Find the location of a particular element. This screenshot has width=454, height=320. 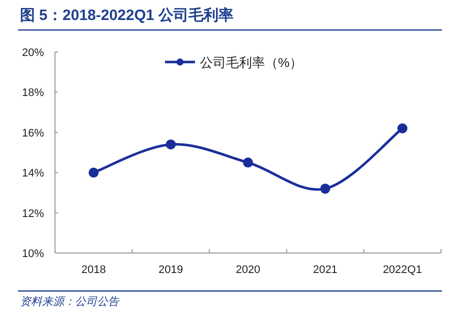

xtick-label: 2018 is located at coordinates (93, 270).